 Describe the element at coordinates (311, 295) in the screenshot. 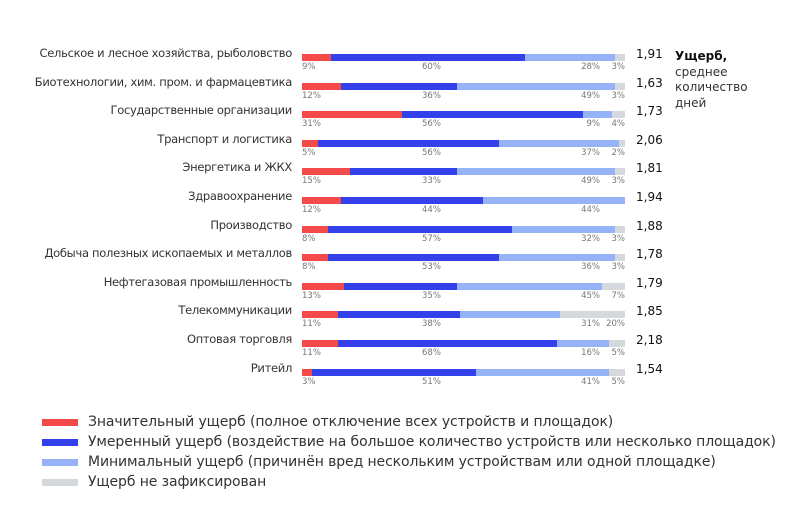

I see `data-label: 13%` at that location.